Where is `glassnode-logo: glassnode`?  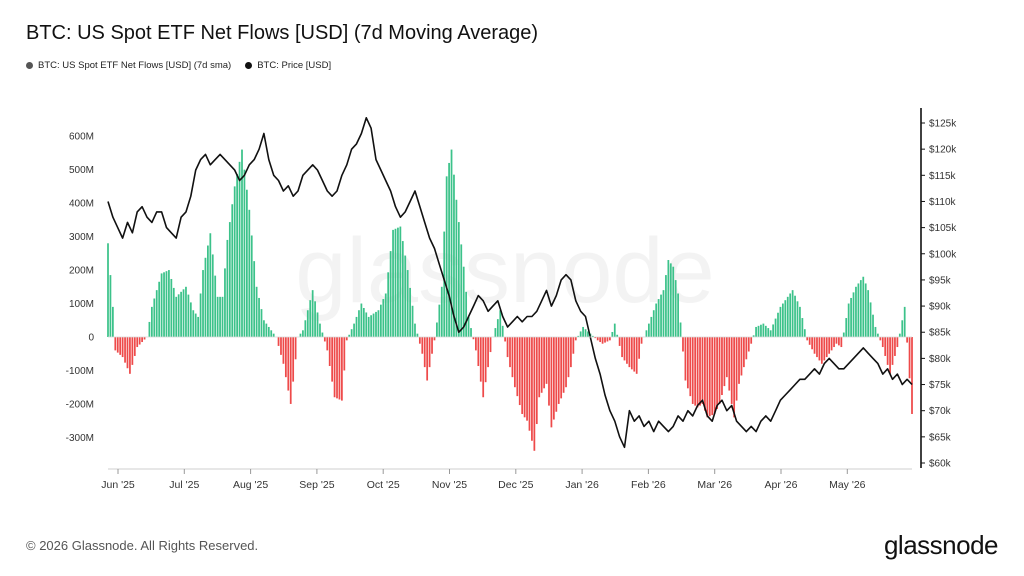
glassnode-logo: glassnode is located at coordinates (941, 545).